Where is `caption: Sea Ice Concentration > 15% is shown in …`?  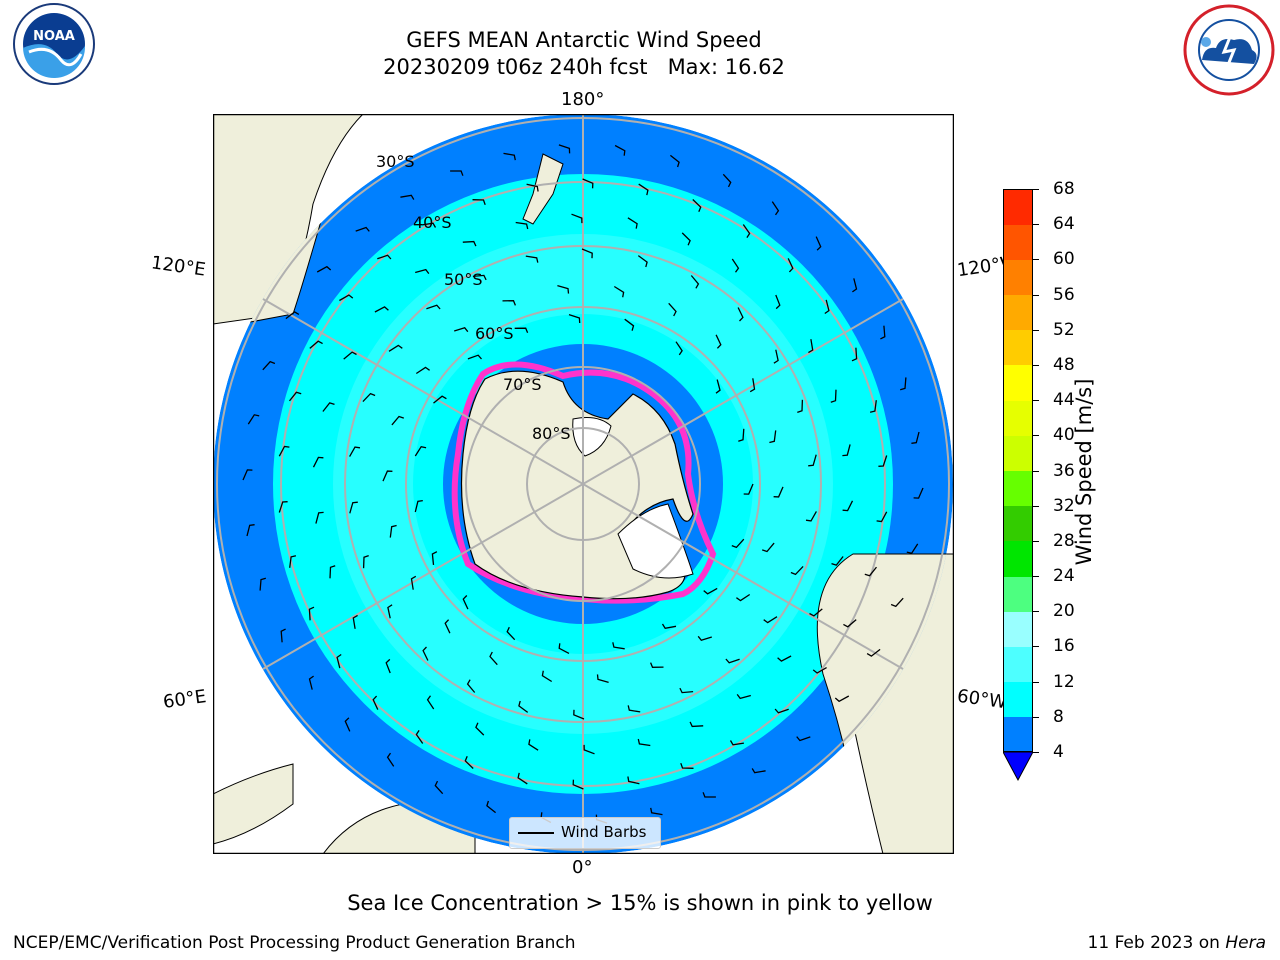
caption: Sea Ice Concentration > 15% is shown in … is located at coordinates (640, 903).